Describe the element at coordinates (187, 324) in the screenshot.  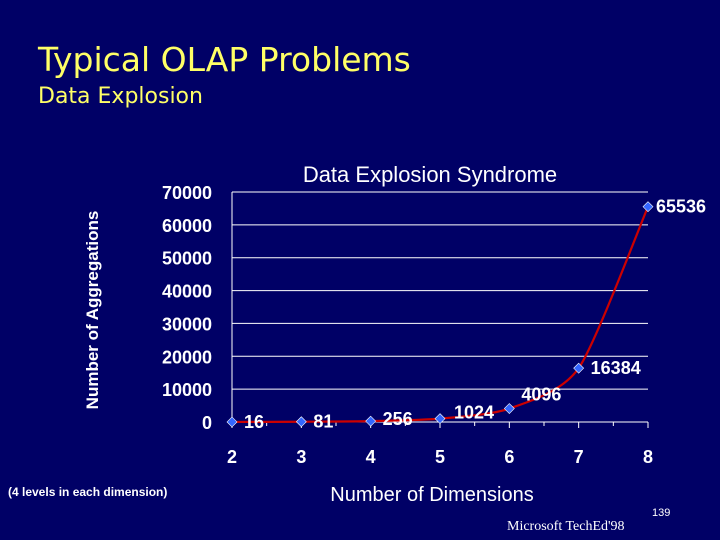
I see `y-tick-label: 30000` at that location.